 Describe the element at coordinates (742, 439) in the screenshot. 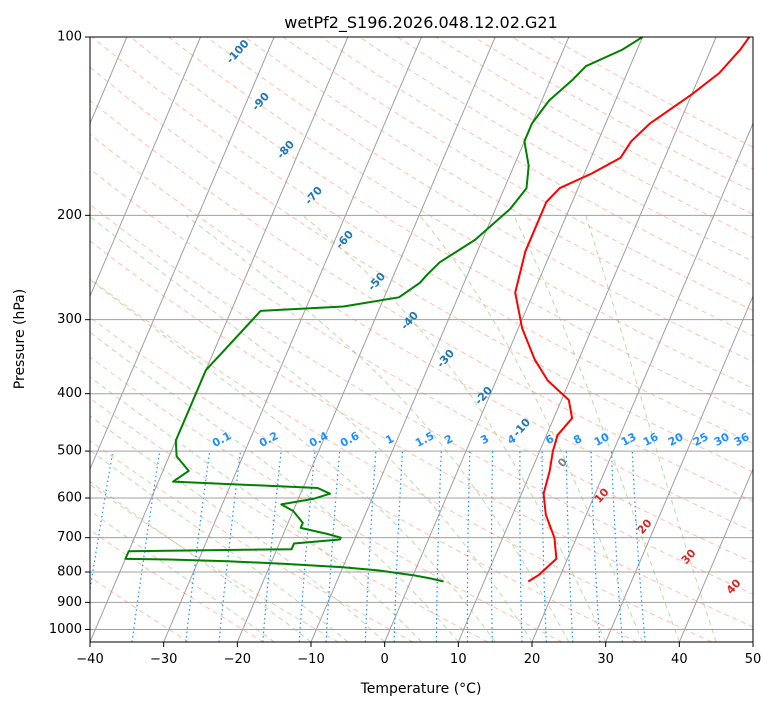

I see `mixing-ratio-label: 36` at that location.